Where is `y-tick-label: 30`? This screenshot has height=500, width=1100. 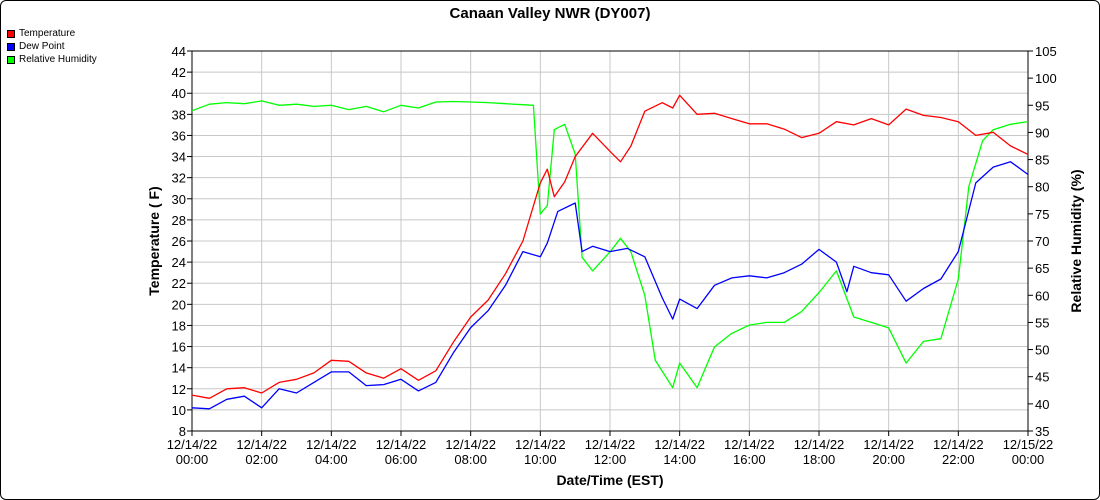 y-tick-label: 30 is located at coordinates (179, 199).